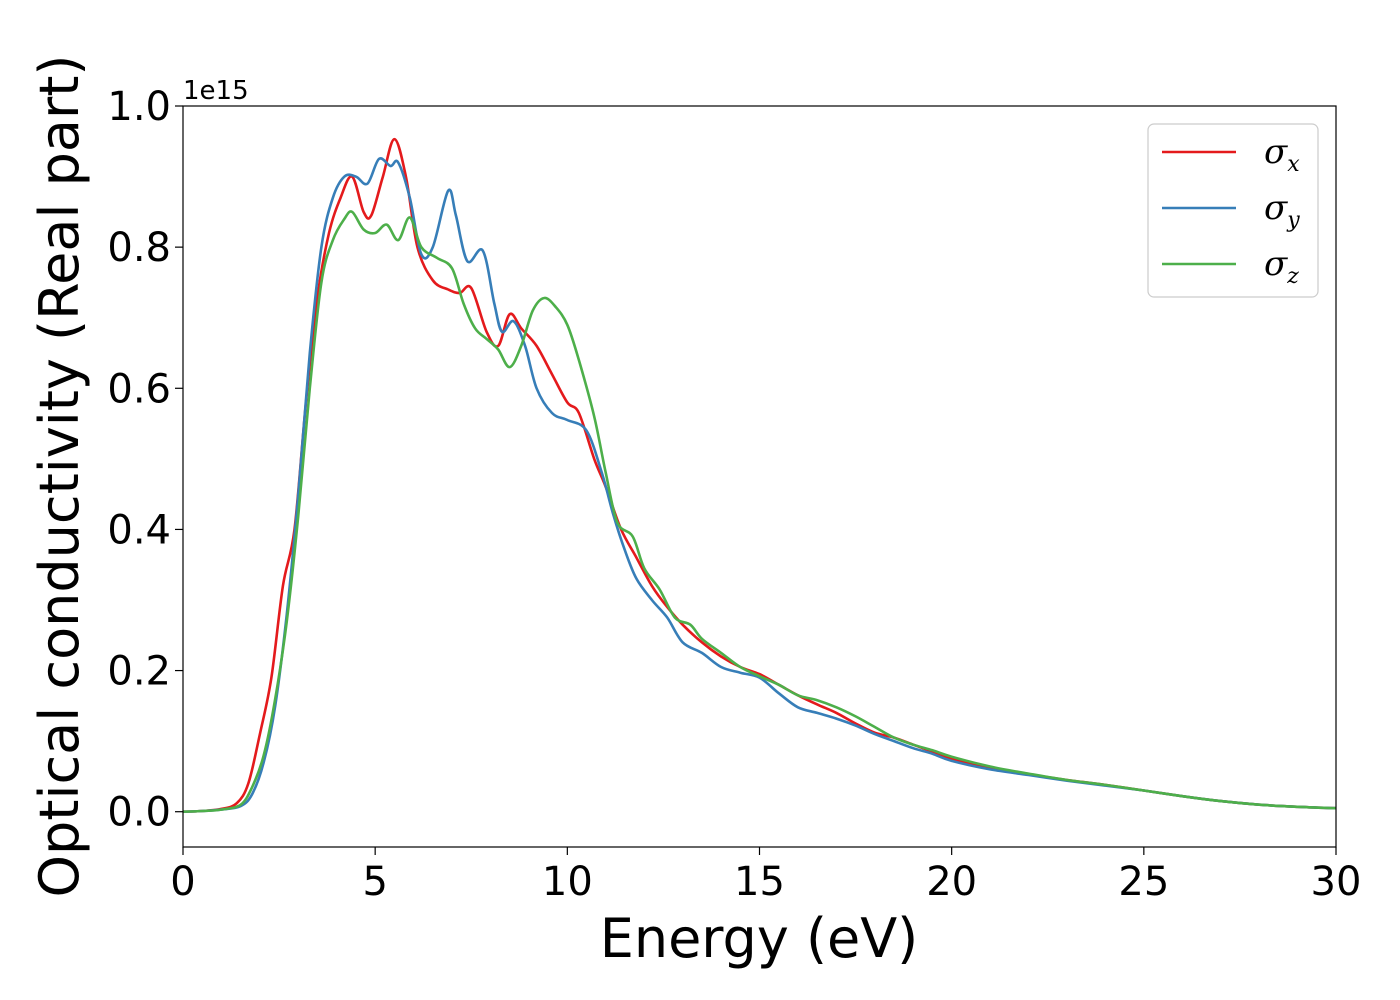 The width and height of the screenshot is (1400, 1000). What do you see at coordinates (374, 882) in the screenshot?
I see `x-tick-label: 5` at bounding box center [374, 882].